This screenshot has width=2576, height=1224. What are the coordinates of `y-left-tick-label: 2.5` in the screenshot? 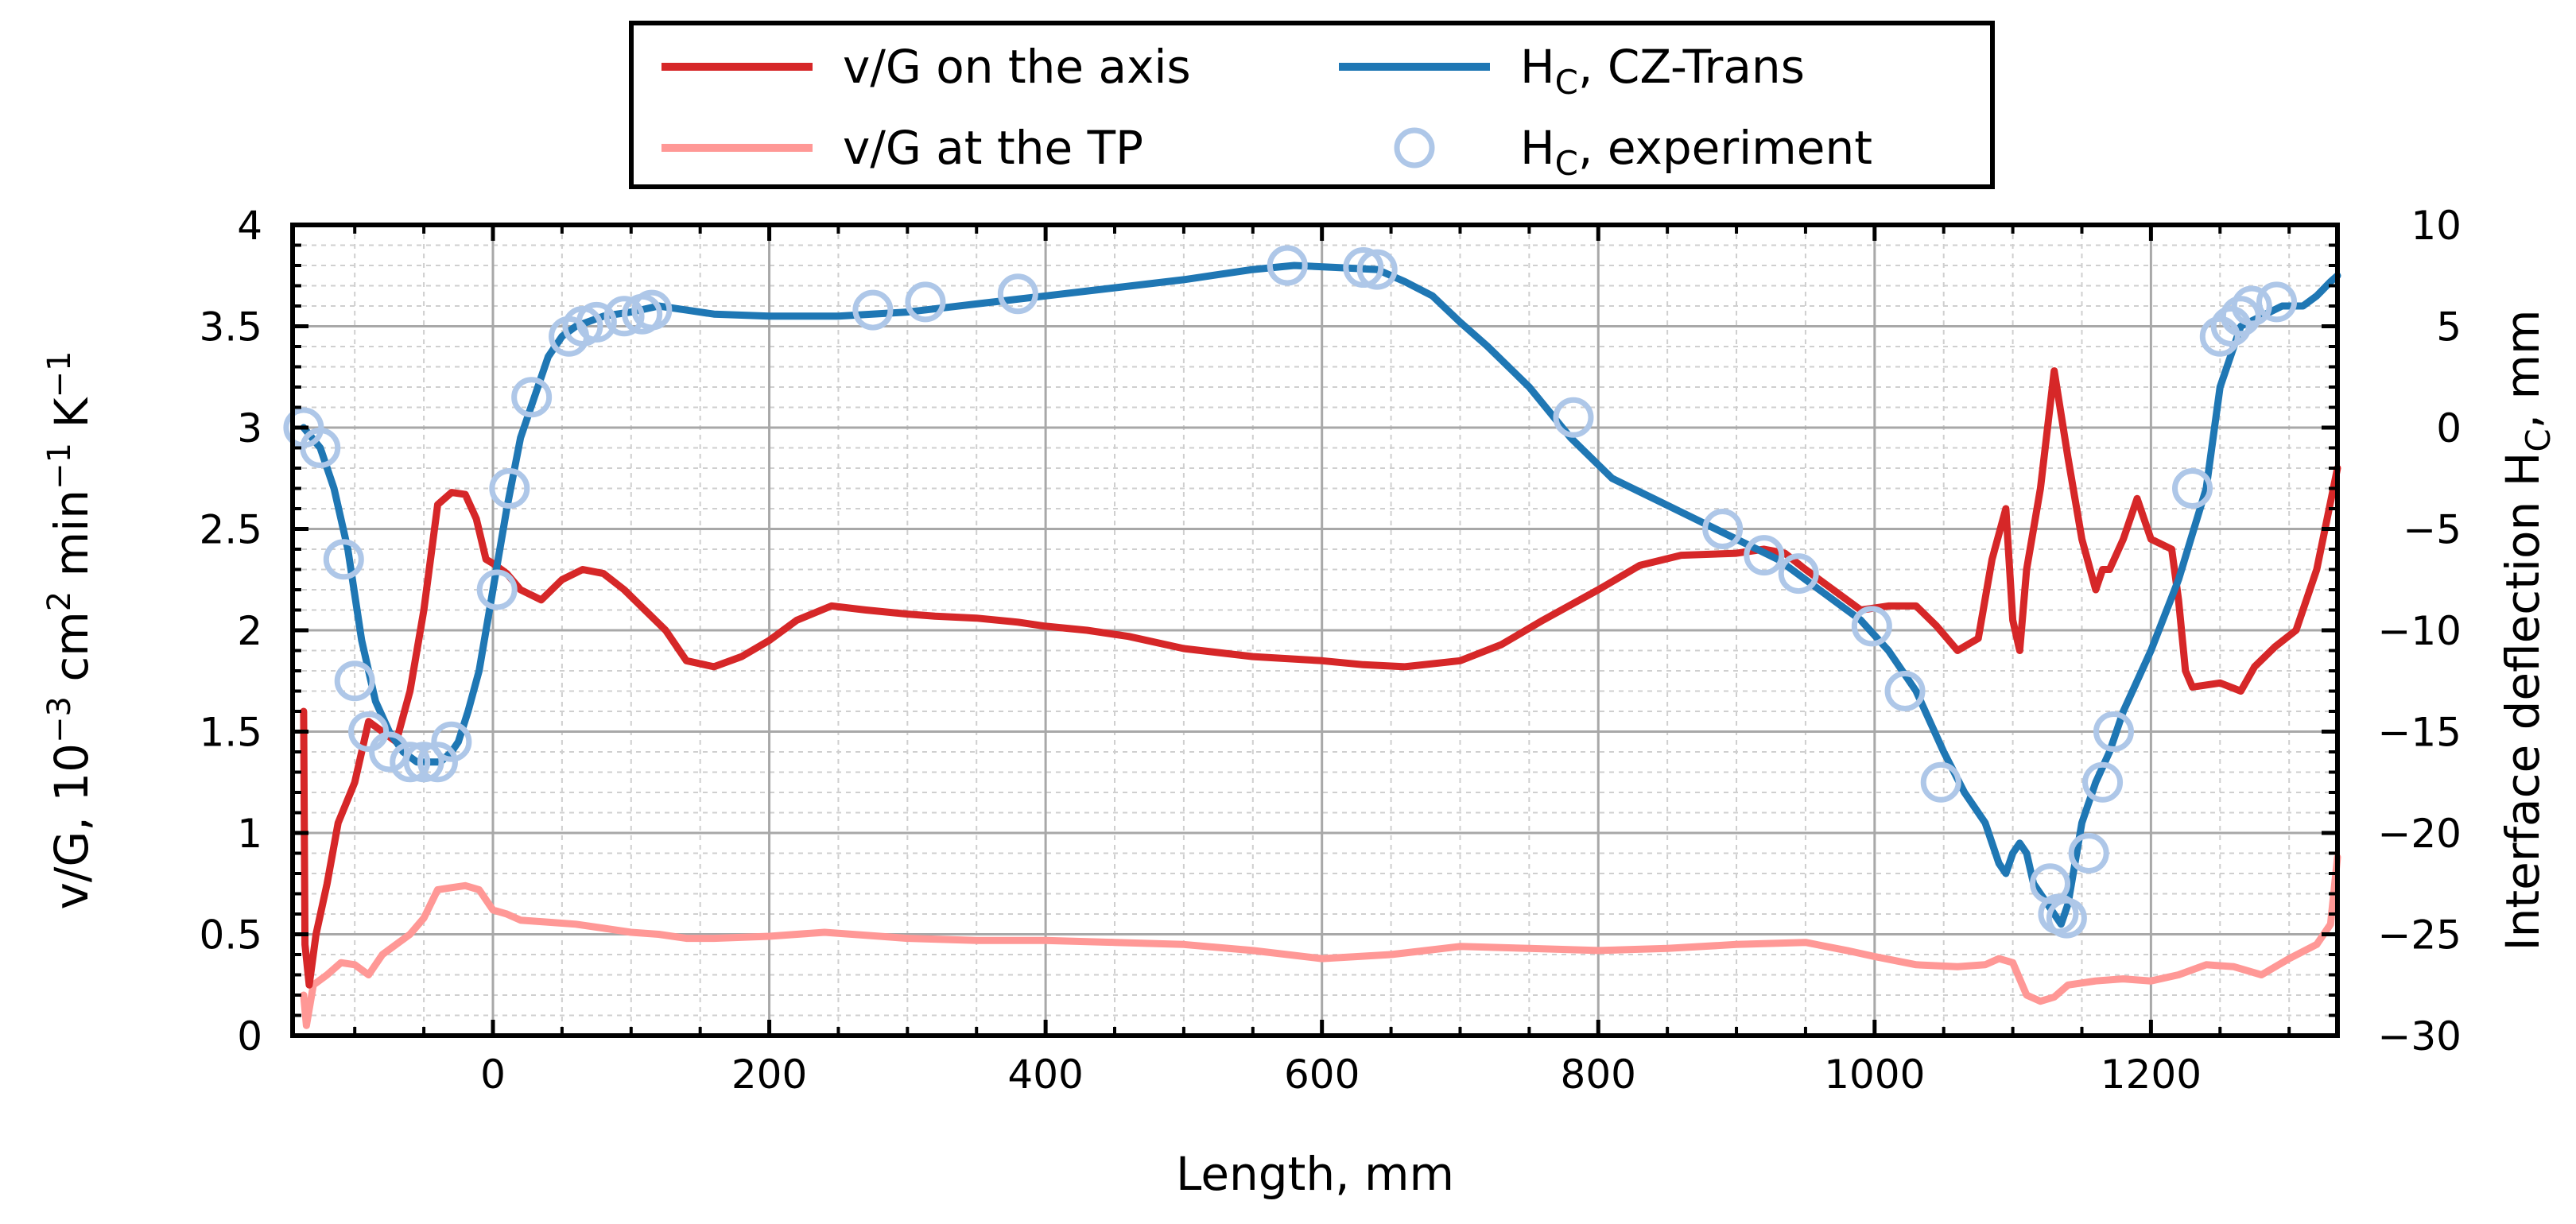 It's located at (230, 530).